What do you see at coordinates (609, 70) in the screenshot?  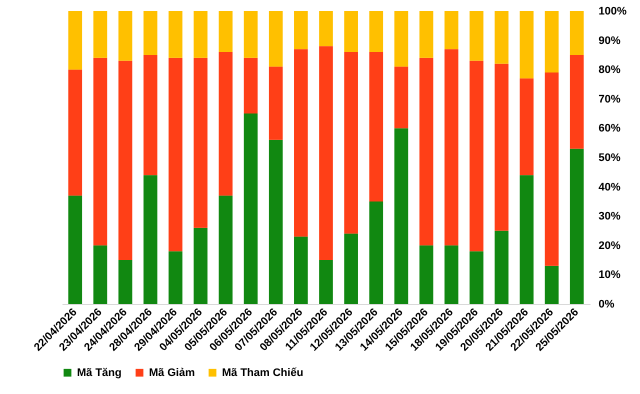 I see `y-tick-label: 80%` at bounding box center [609, 70].